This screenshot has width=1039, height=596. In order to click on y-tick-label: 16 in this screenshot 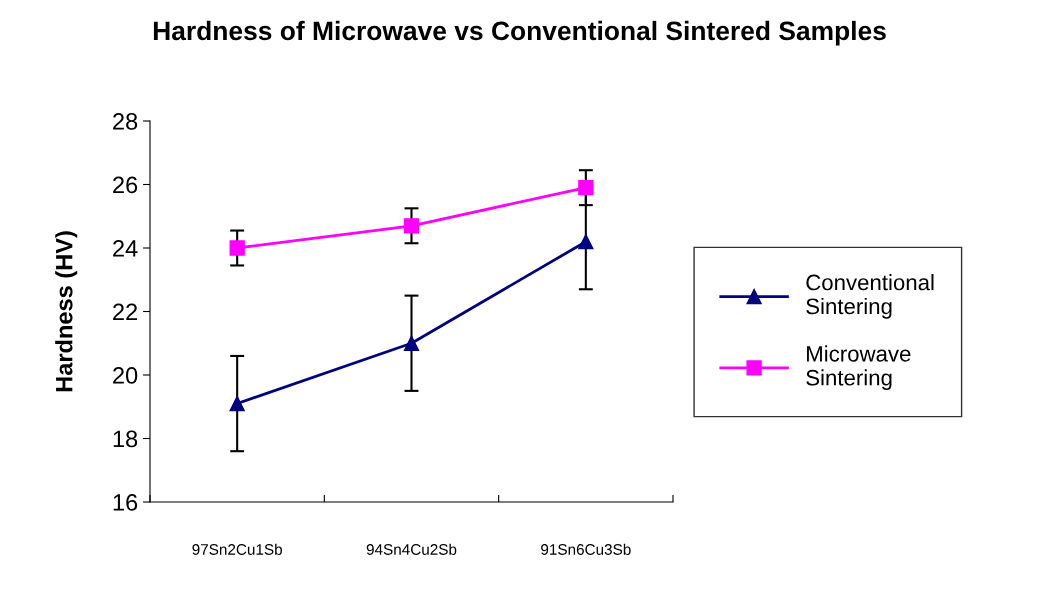, I will do `click(125, 502)`.